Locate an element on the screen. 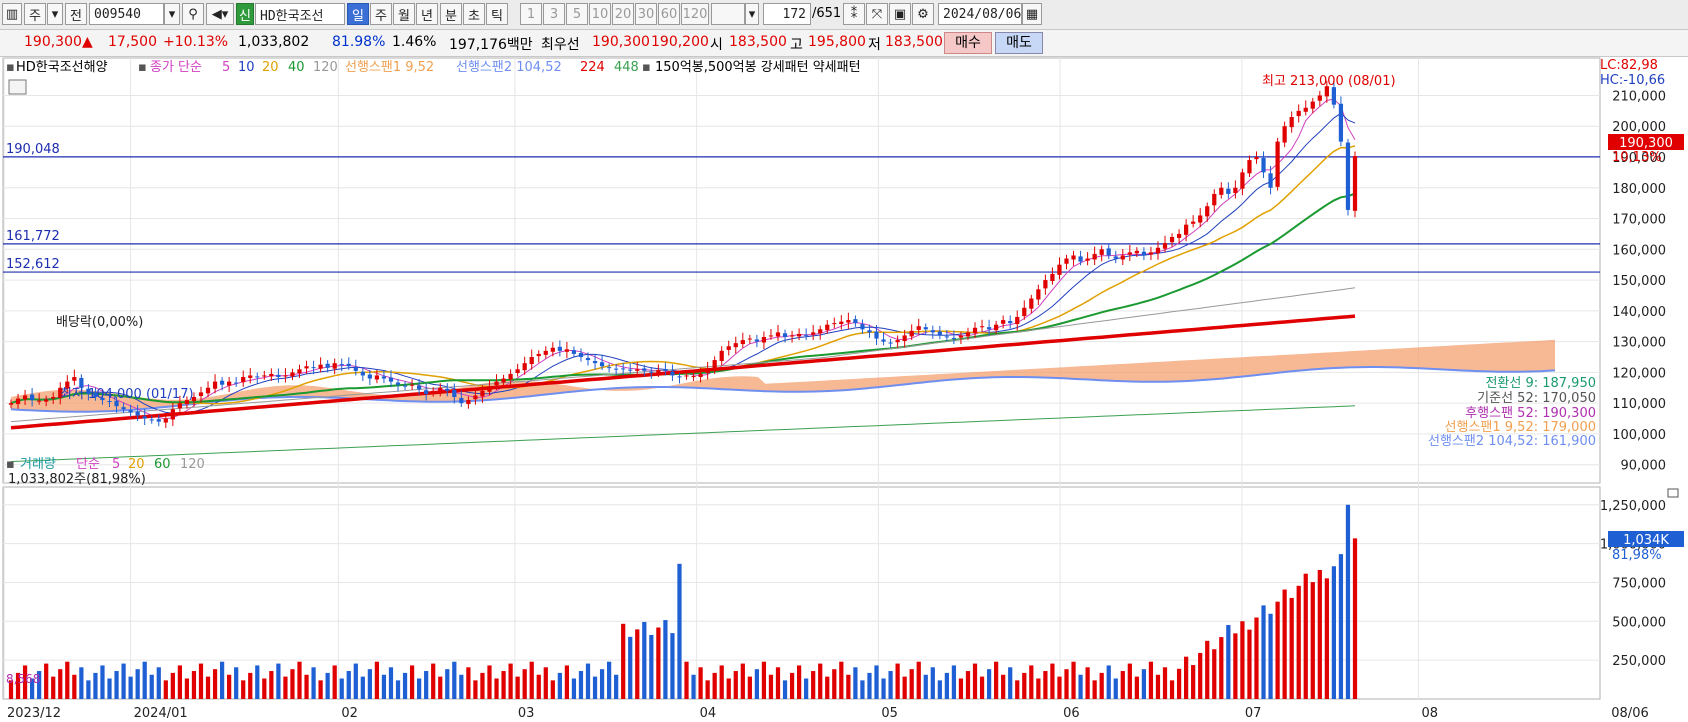 The width and height of the screenshot is (1688, 722). legend-448: 448 is located at coordinates (626, 67).